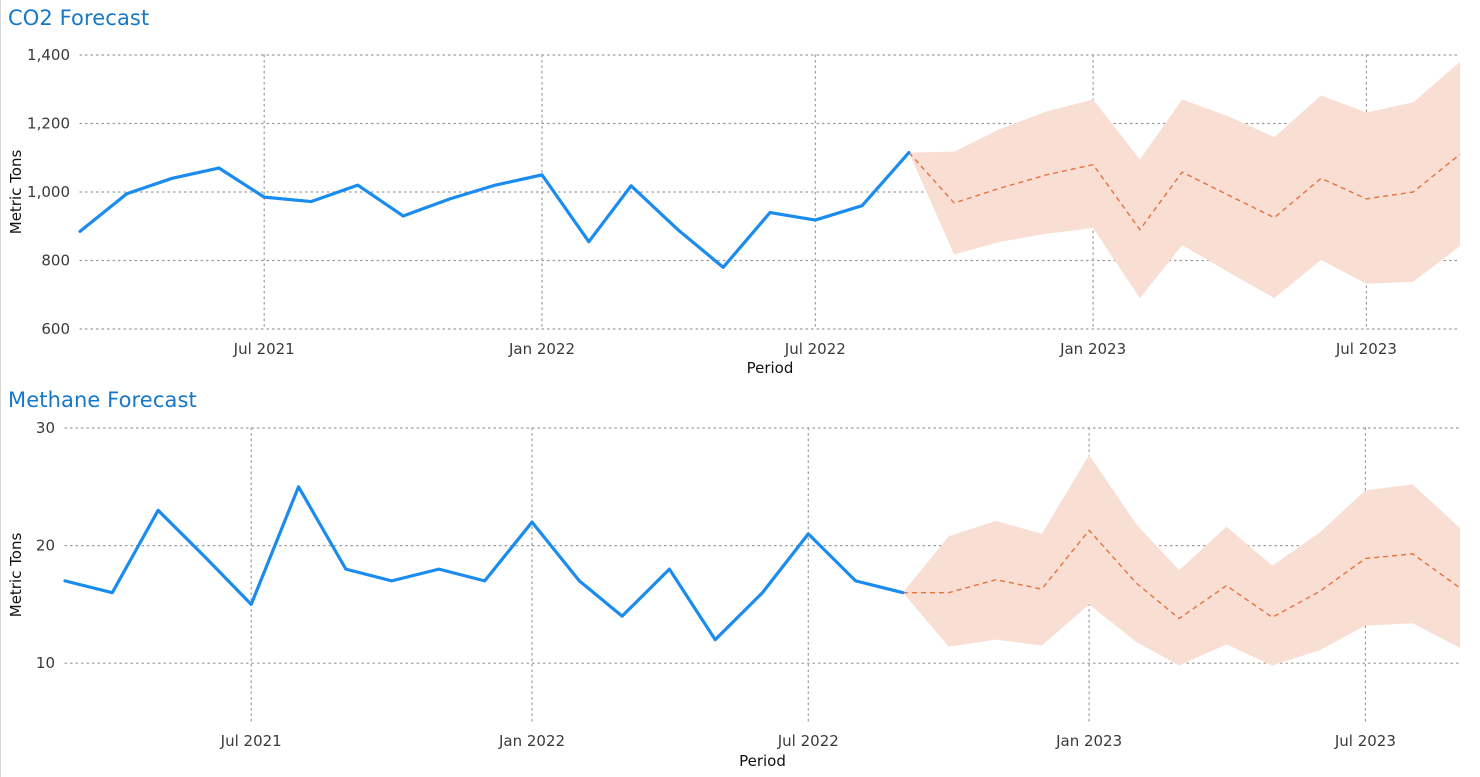 Image resolution: width=1480 pixels, height=777 pixels. What do you see at coordinates (55, 329) in the screenshot?
I see `y-tick-label: 600` at bounding box center [55, 329].